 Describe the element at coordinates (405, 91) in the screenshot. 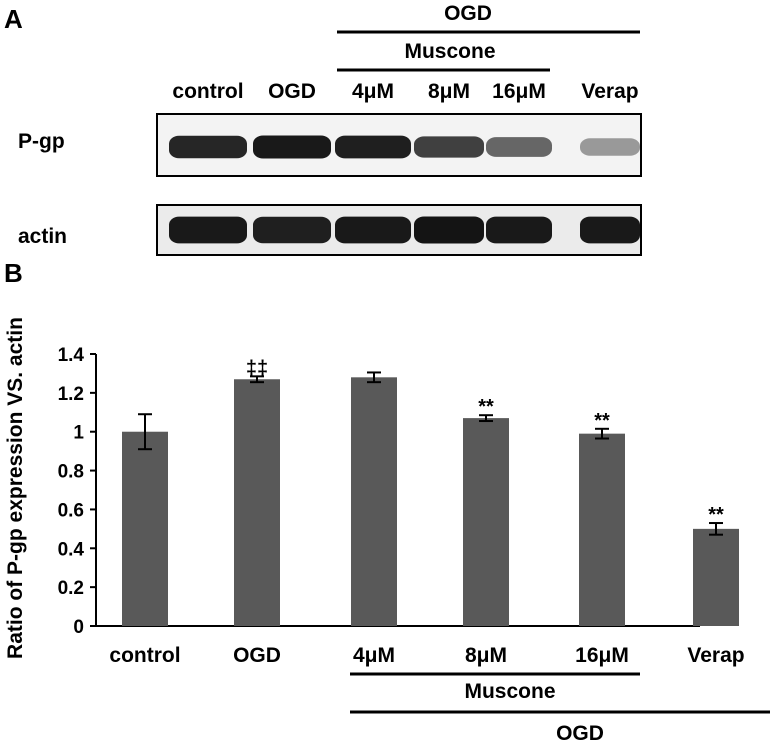

I see `lane-labels: control OGD 4μM 8μM 16μM Verap` at that location.